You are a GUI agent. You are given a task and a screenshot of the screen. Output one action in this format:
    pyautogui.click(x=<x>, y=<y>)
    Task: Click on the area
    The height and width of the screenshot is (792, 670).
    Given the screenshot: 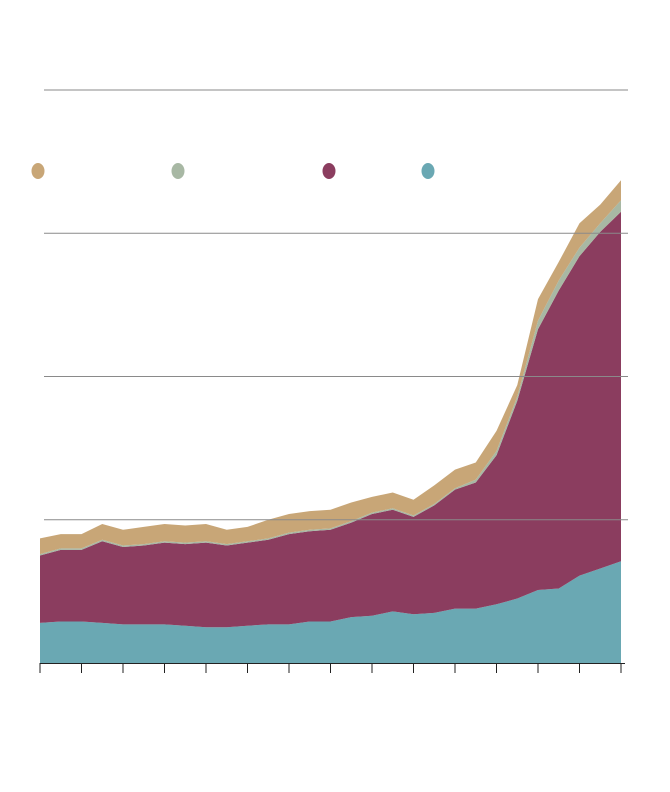 What is the action you would take?
    pyautogui.click(x=330, y=612)
    